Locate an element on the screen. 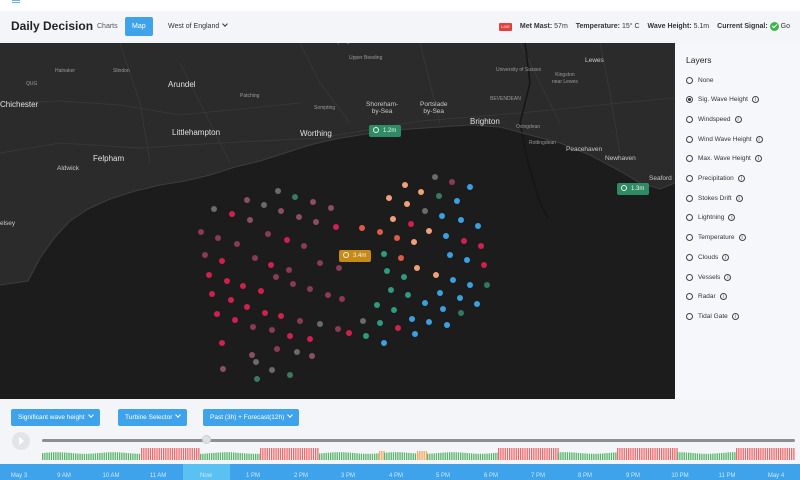 This screenshot has width=800, height=480. tab-map: Map is located at coordinates (139, 26).